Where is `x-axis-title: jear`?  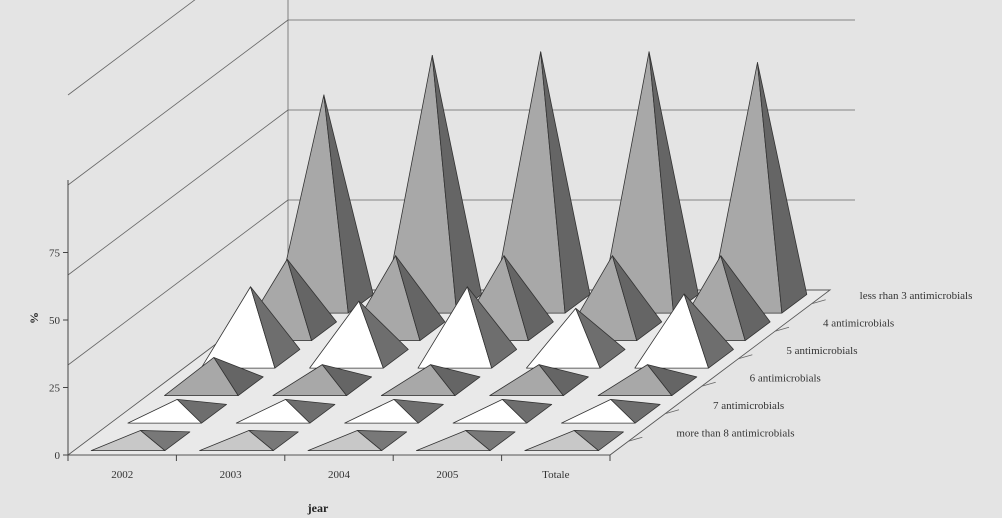 x-axis-title: jear is located at coordinates (318, 508).